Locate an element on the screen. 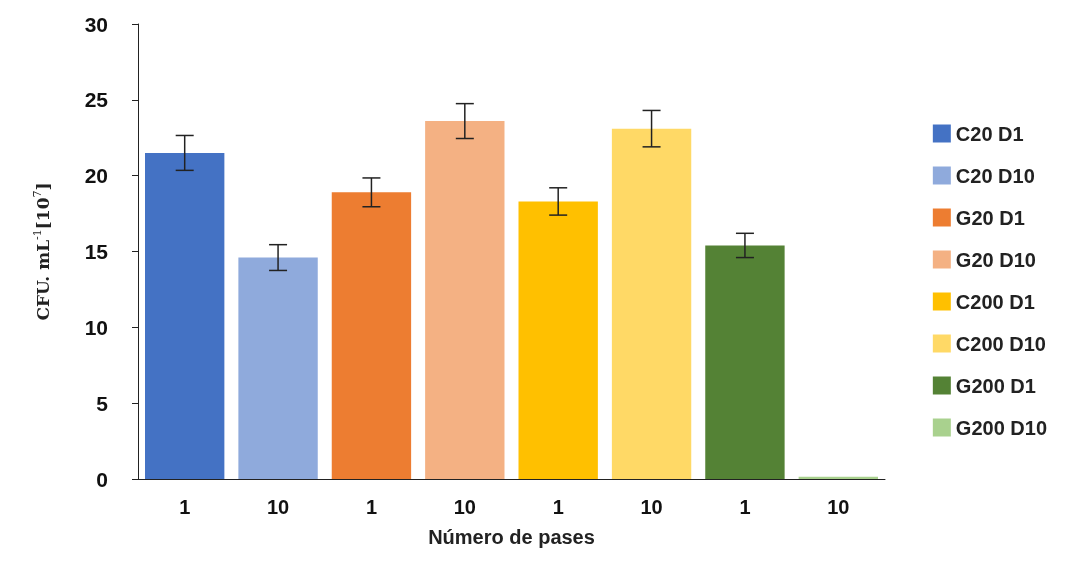 This screenshot has height=561, width=1065. legend-label: G200 D10 is located at coordinates (1001, 427).